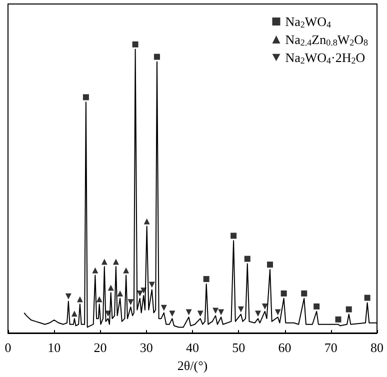 This screenshot has width=387, height=377. What do you see at coordinates (239, 347) in the screenshot?
I see `x-tick-label: 50` at bounding box center [239, 347].